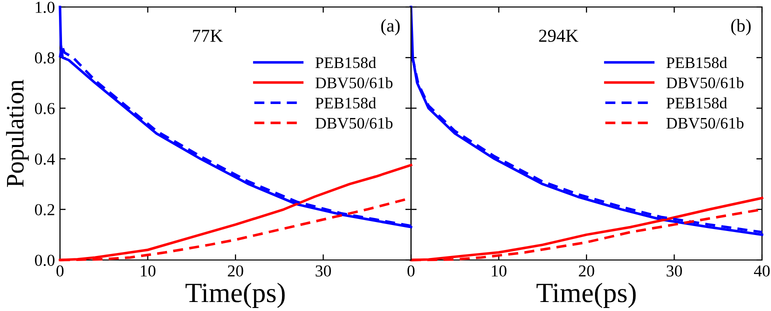 This screenshot has height=311, width=771. What do you see at coordinates (44, 58) in the screenshot?
I see `y-tick-label: 0.8` at bounding box center [44, 58].